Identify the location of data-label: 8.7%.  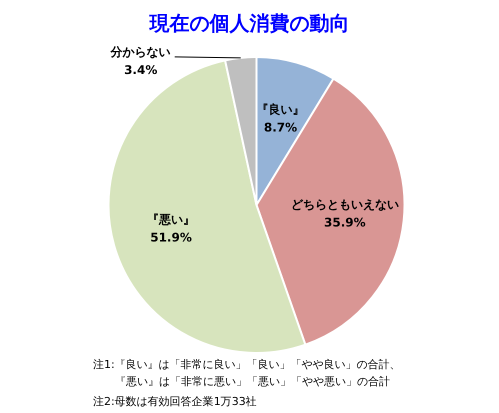
(281, 127).